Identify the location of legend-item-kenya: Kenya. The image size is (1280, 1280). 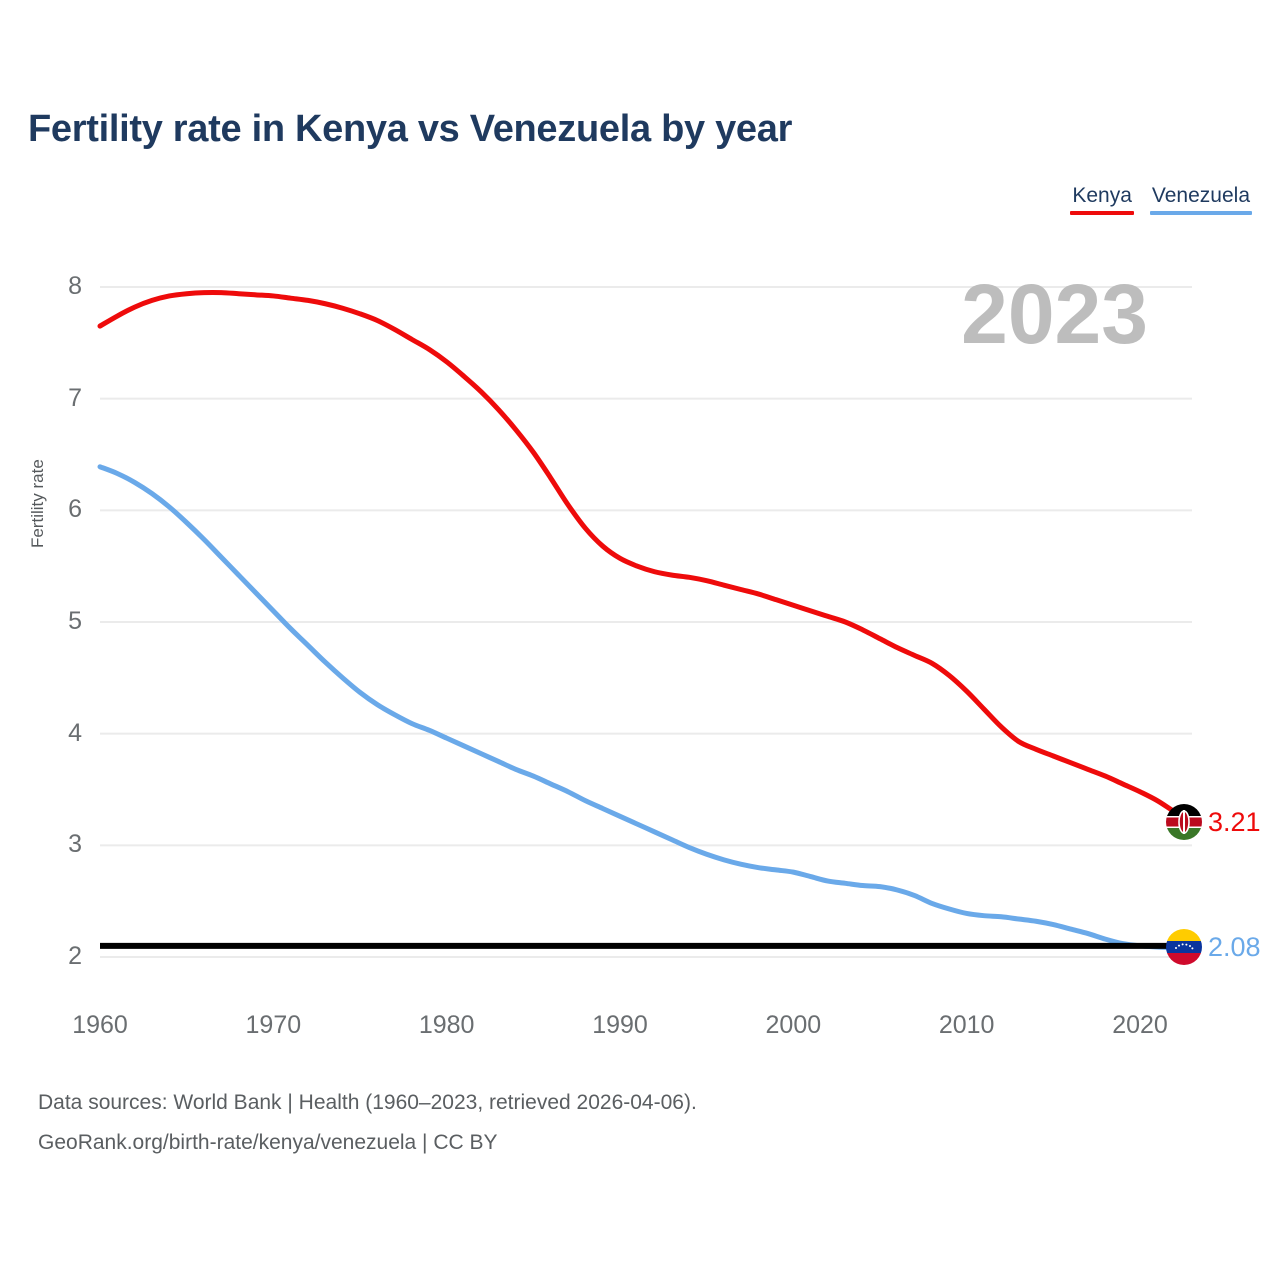
(1102, 199).